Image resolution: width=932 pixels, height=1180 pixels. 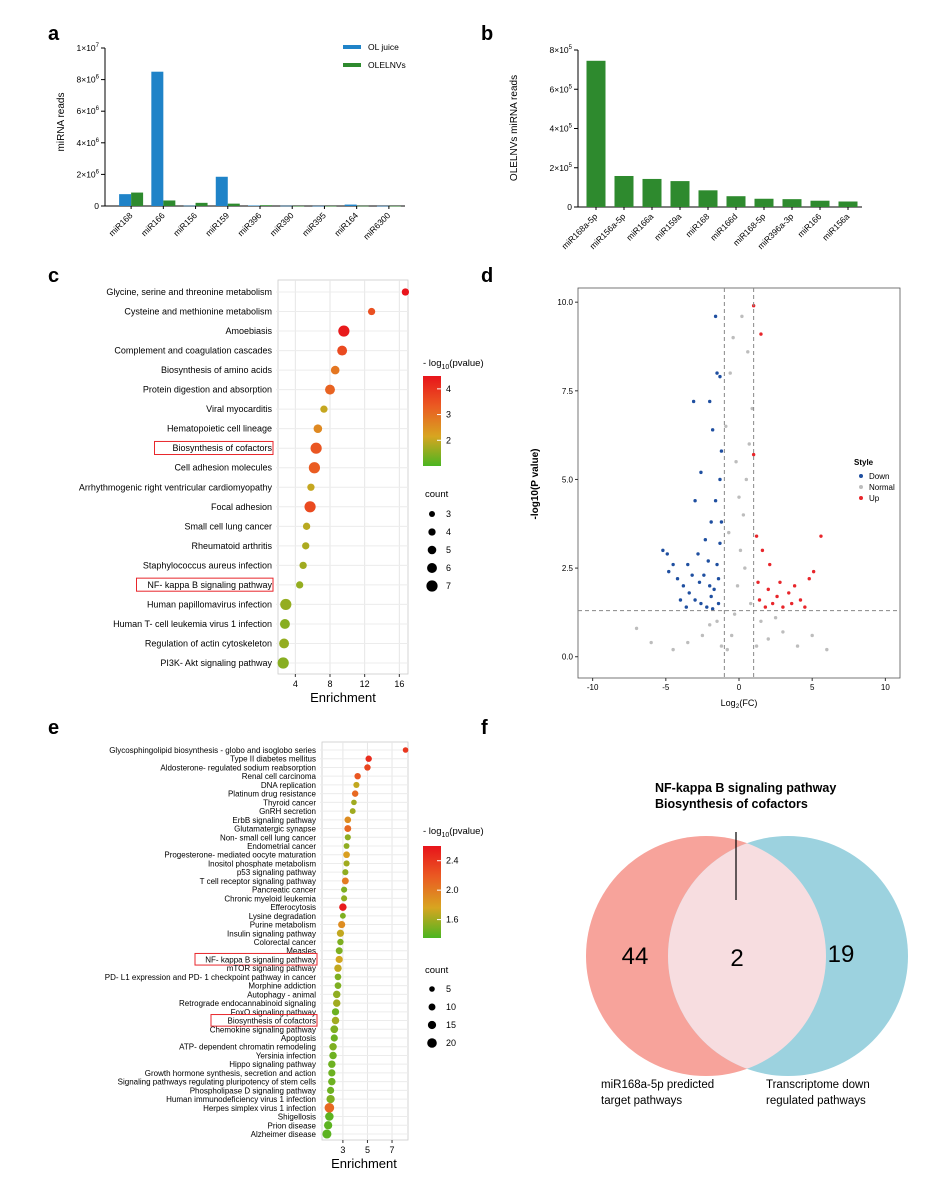 I want to click on term-label-glutamatergic-synapse: Glutamatergic synapse, so click(x=275, y=829).